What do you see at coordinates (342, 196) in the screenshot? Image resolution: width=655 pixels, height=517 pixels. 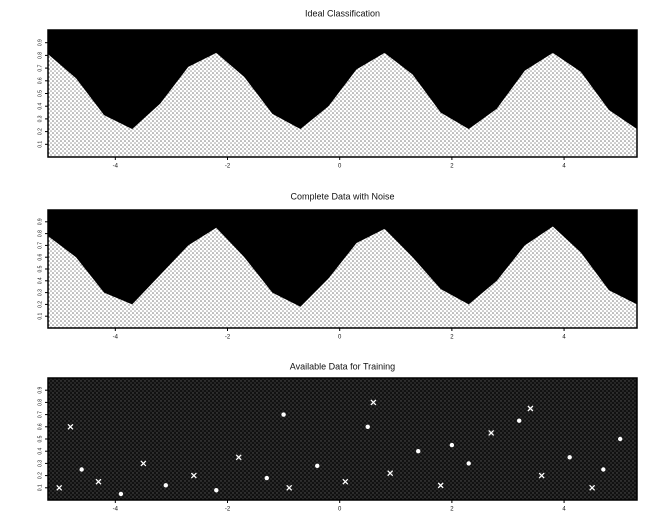 I see `chart-title: Complete Data with Noise` at bounding box center [342, 196].